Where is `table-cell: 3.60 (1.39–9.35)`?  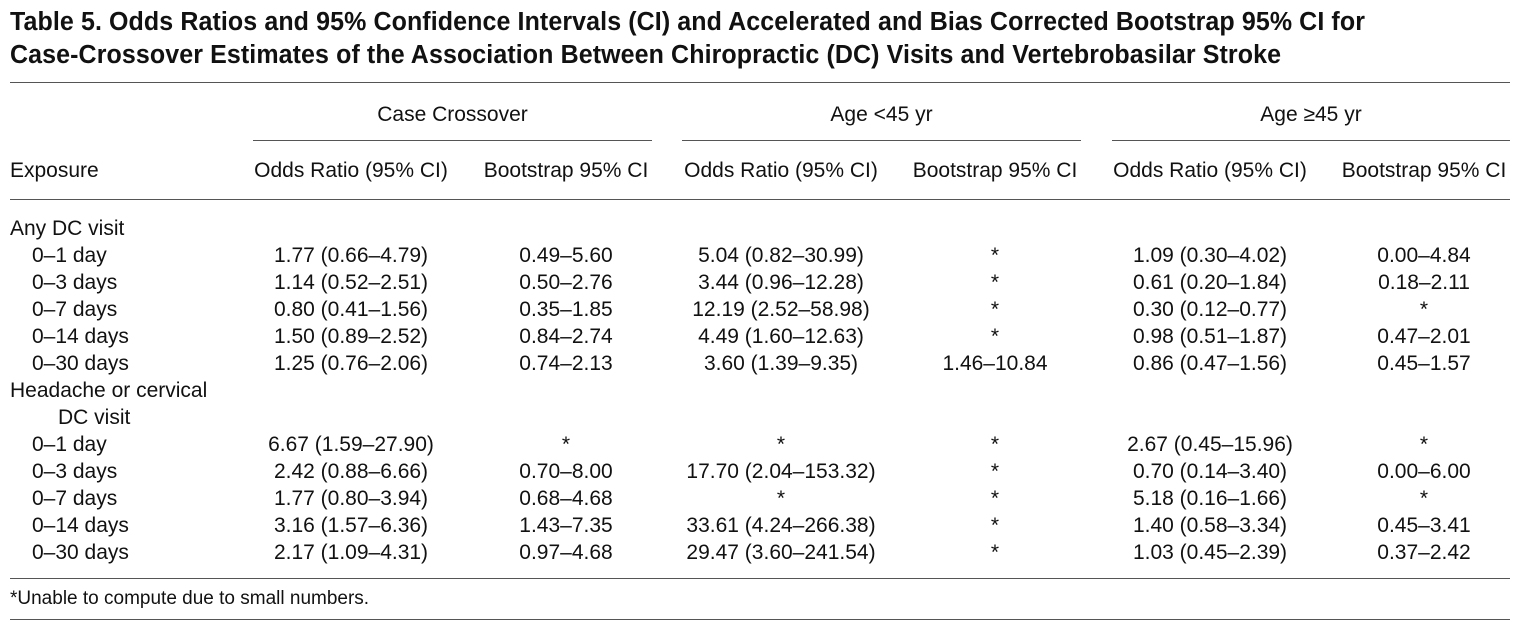
table-cell: 3.60 (1.39–9.35) is located at coordinates (781, 363).